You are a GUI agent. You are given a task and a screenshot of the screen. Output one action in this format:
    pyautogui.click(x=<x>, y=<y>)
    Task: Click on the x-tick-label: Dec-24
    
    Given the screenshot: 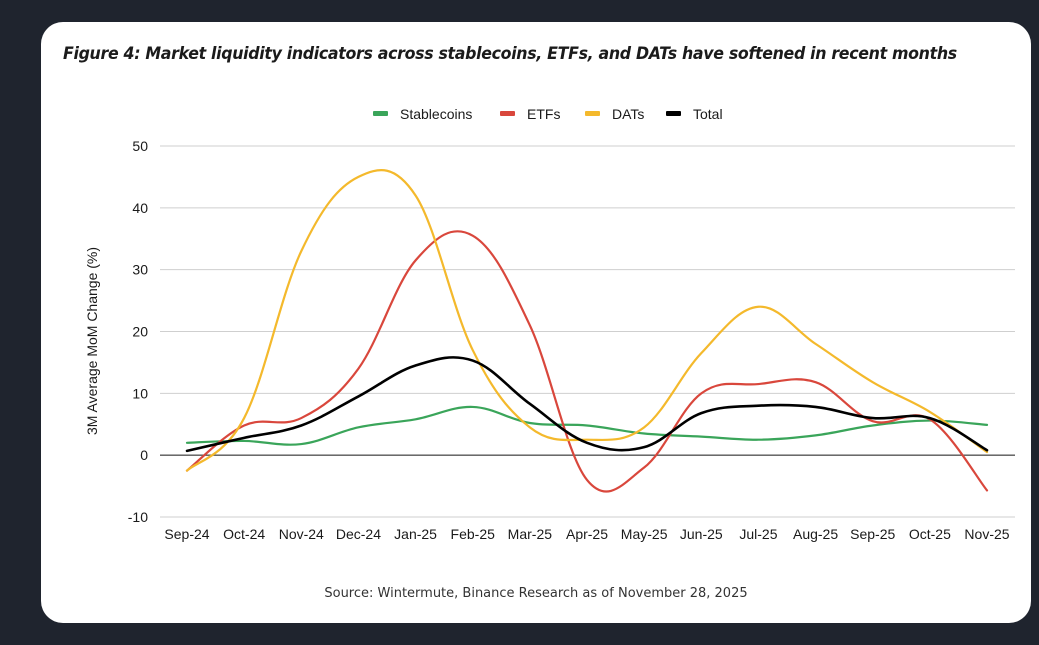 What is the action you would take?
    pyautogui.click(x=358, y=534)
    